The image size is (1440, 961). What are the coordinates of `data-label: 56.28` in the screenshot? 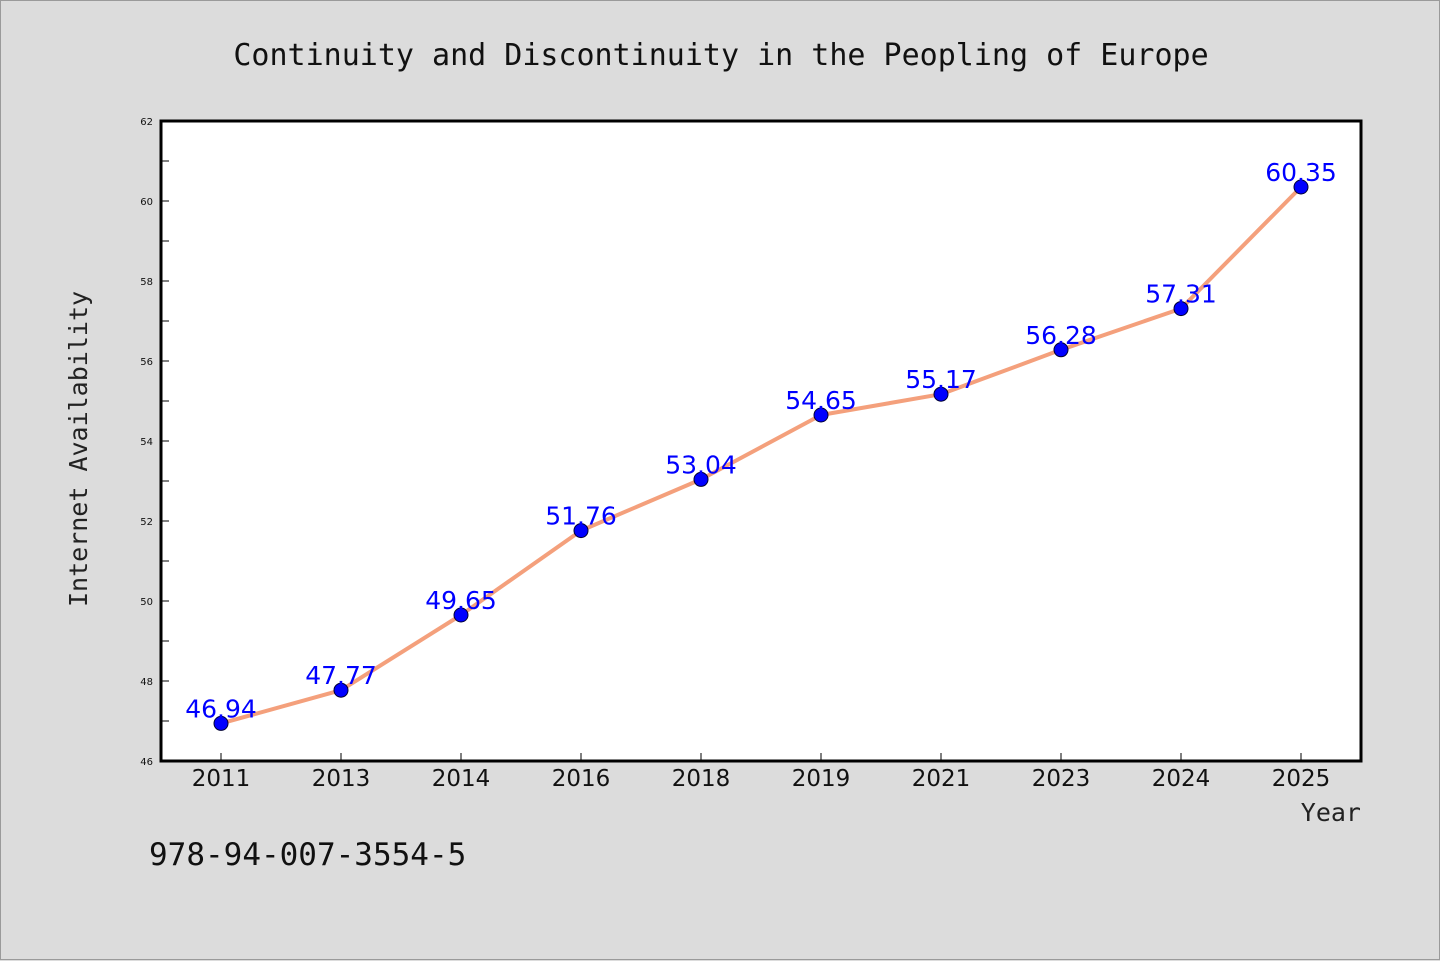 It's located at (1061, 335).